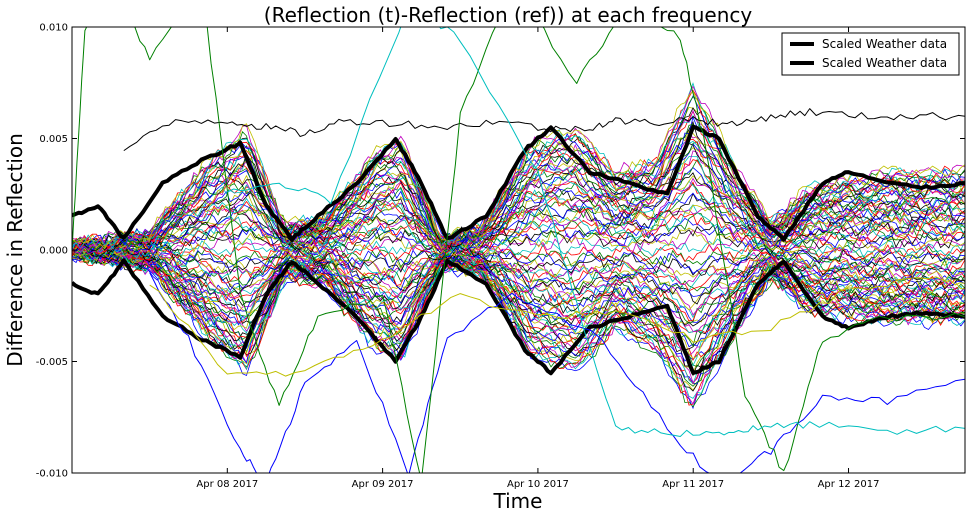  I want to click on x-tick-label: Apr 08 2017, so click(227, 484).